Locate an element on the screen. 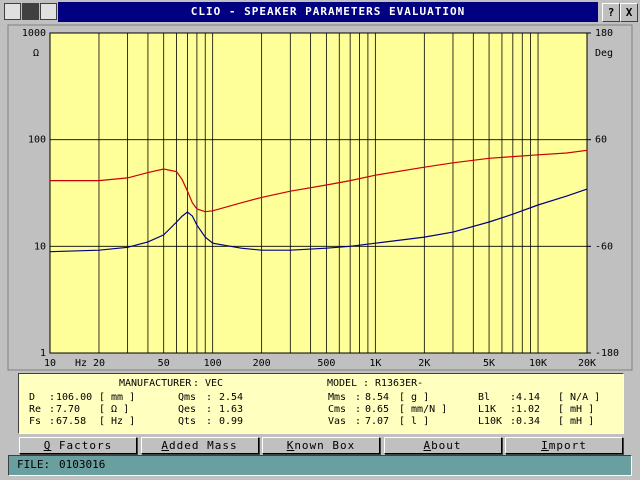  param-label: Bl is located at coordinates (484, 397).